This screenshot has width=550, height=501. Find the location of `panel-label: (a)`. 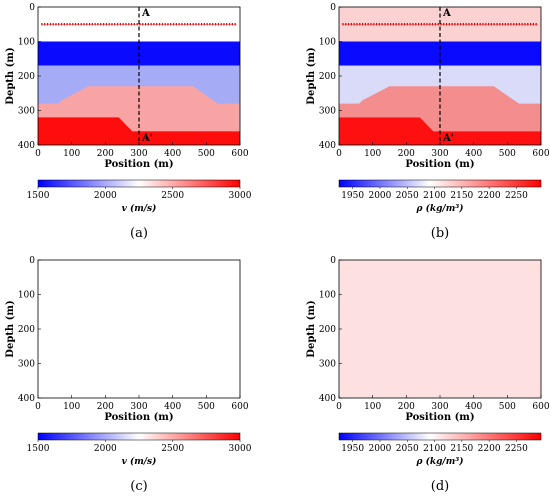

panel-label: (a) is located at coordinates (139, 233).